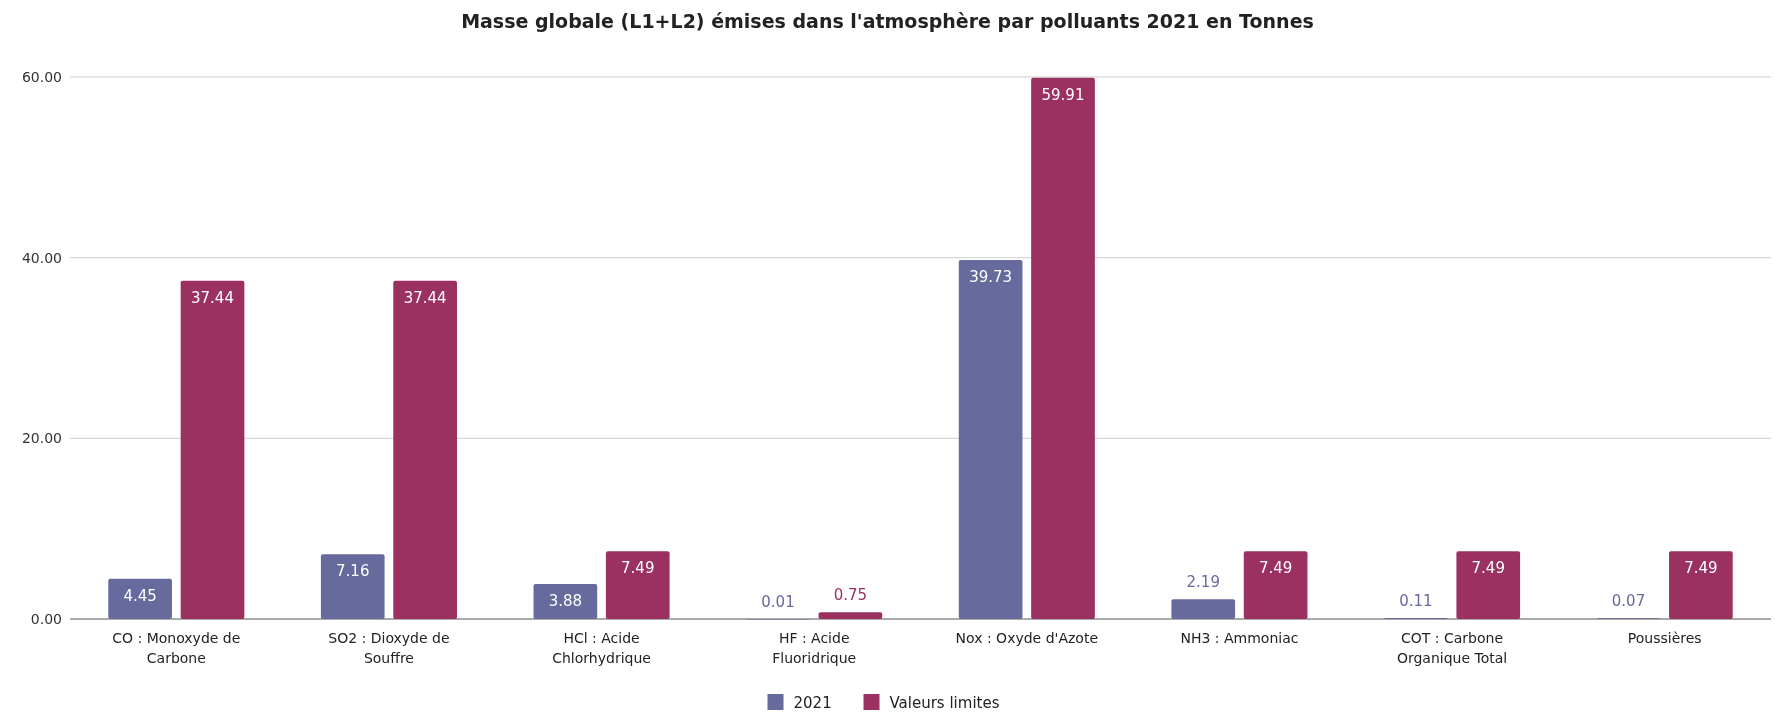 The height and width of the screenshot is (722, 1775). What do you see at coordinates (814, 648) in the screenshot?
I see `x-tick-label: HF : Acide Fluoridrique` at bounding box center [814, 648].